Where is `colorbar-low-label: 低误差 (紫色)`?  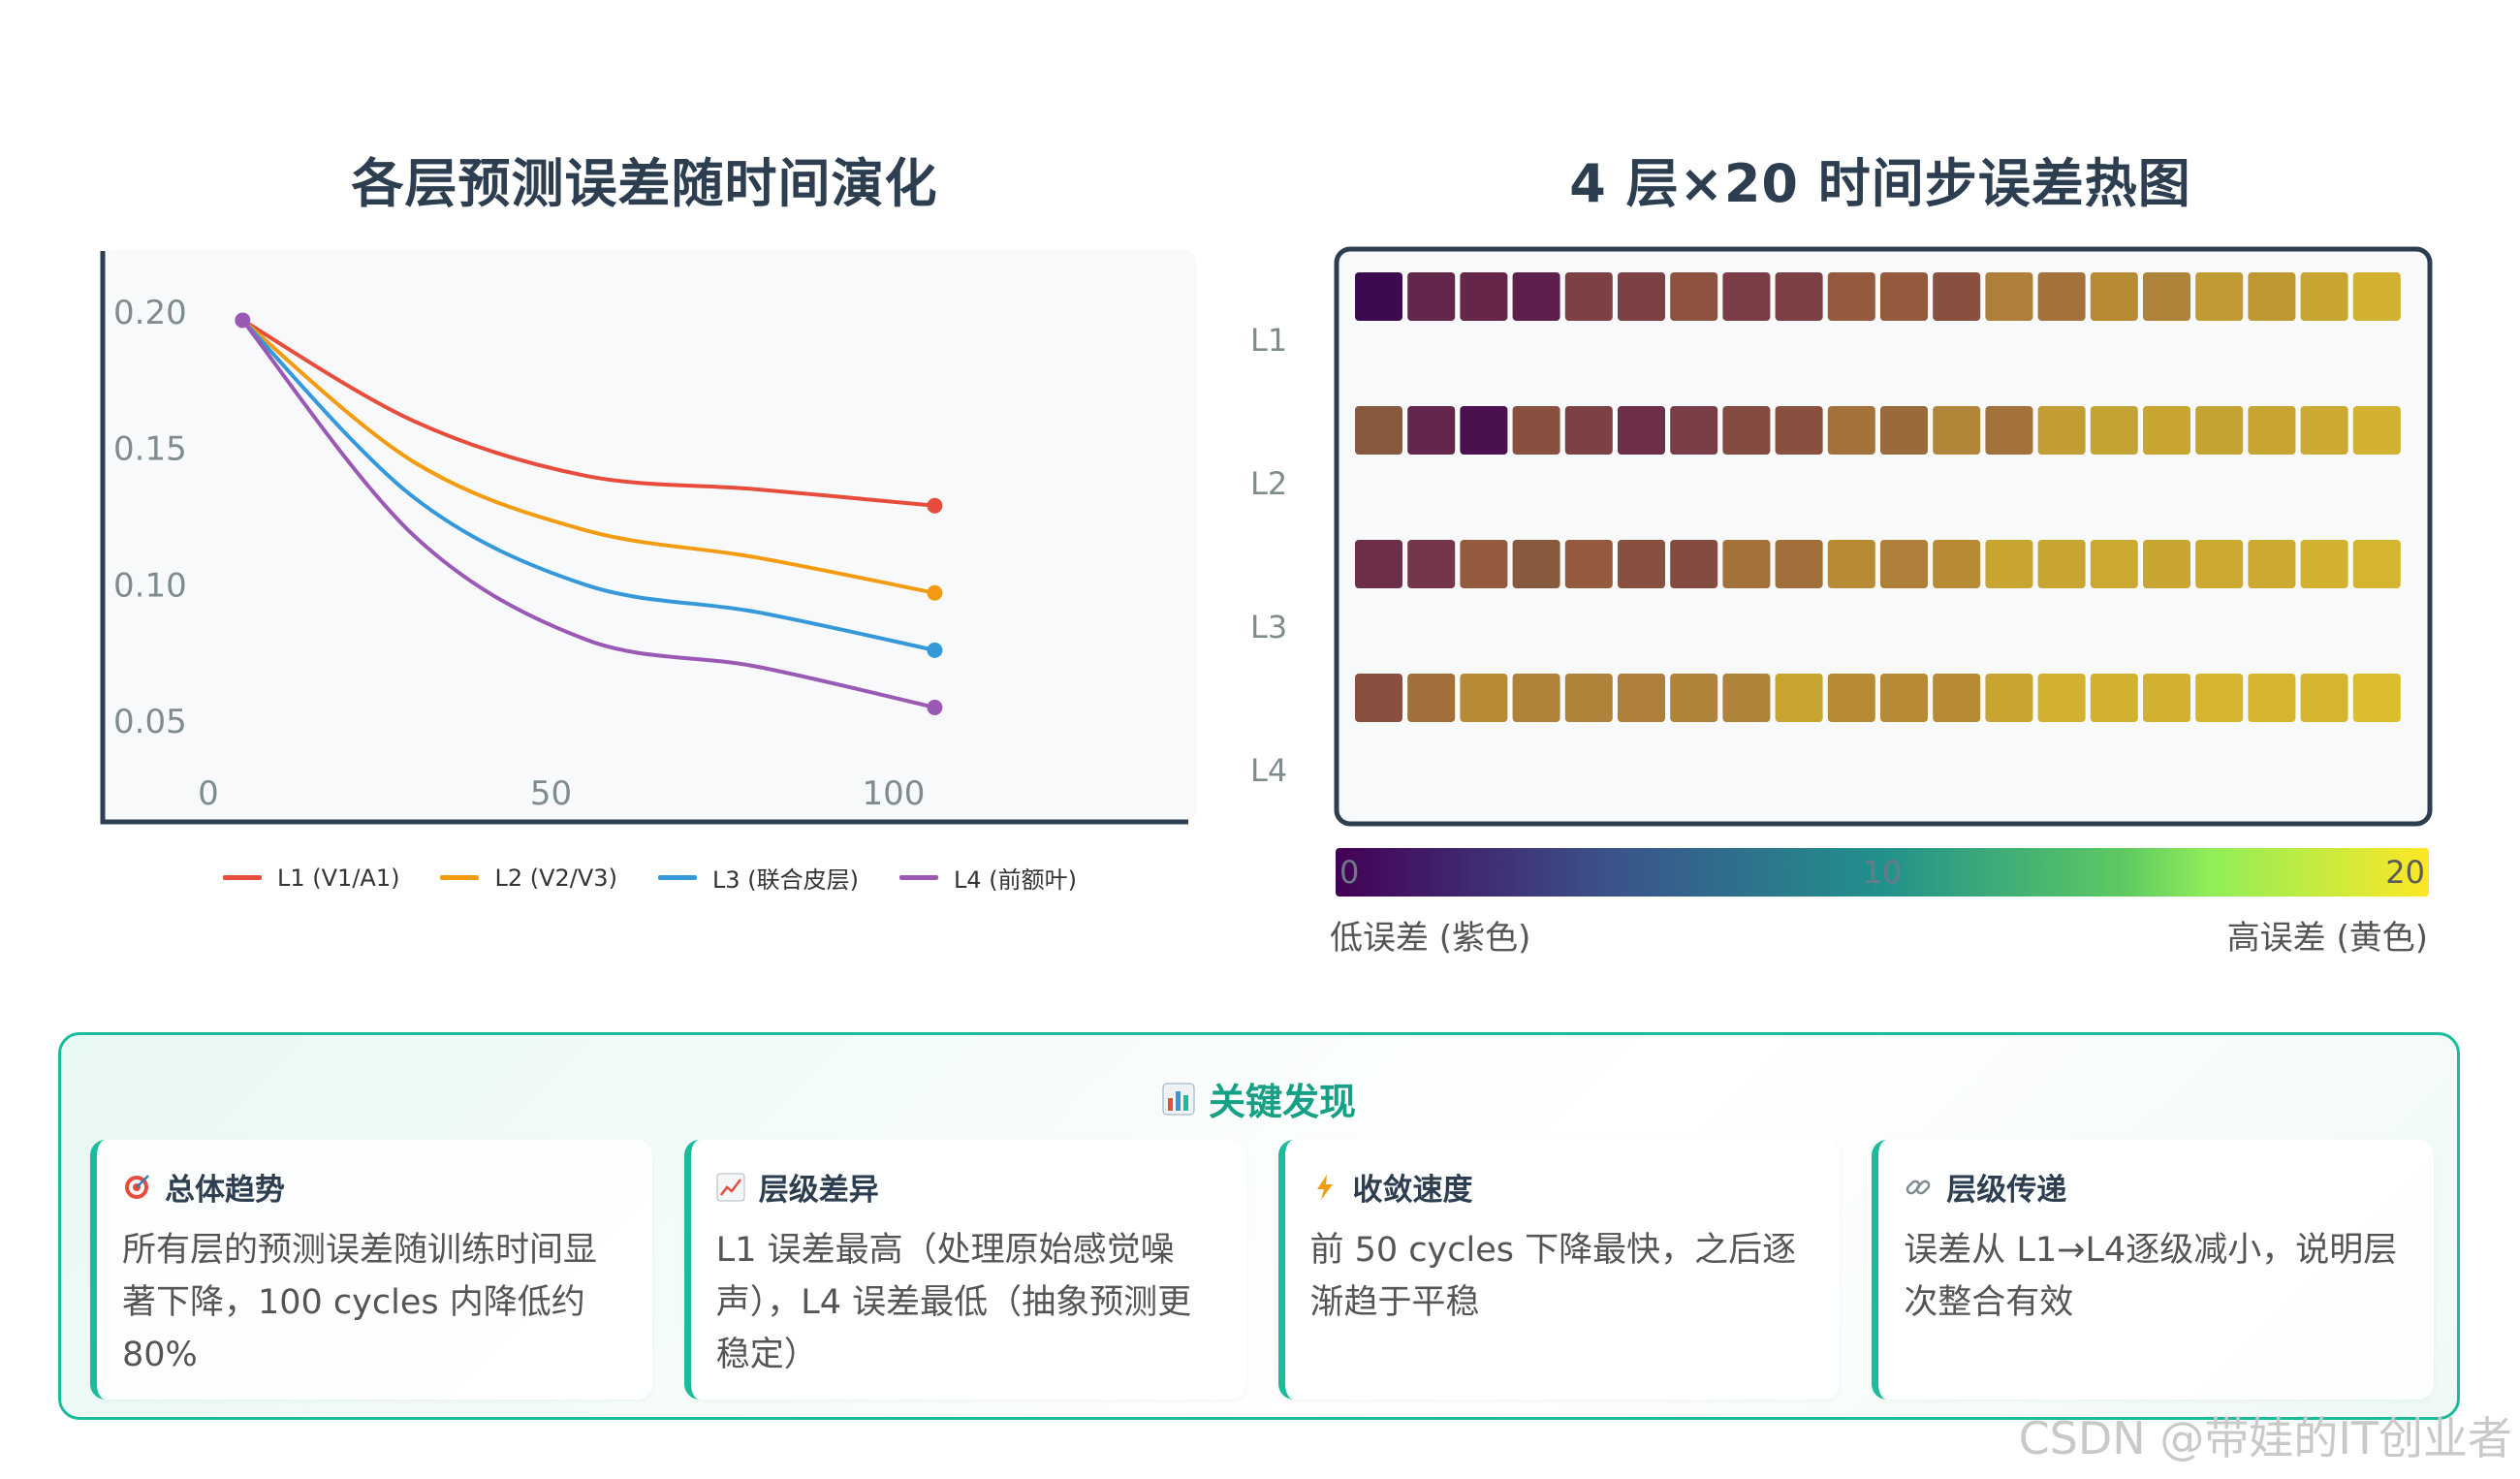 colorbar-low-label: 低误差 (紫色) is located at coordinates (1431, 938).